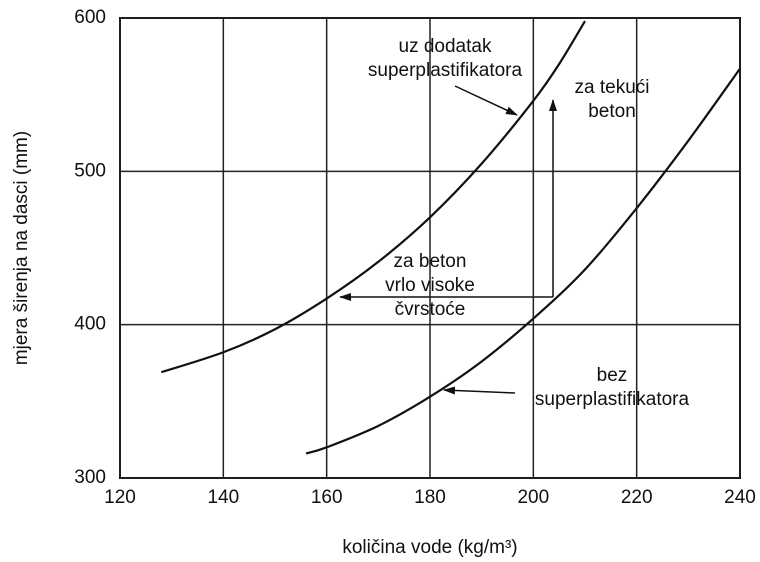 This screenshot has width=760, height=562. What do you see at coordinates (430, 261) in the screenshot?
I see `annotation: za beton` at bounding box center [430, 261].